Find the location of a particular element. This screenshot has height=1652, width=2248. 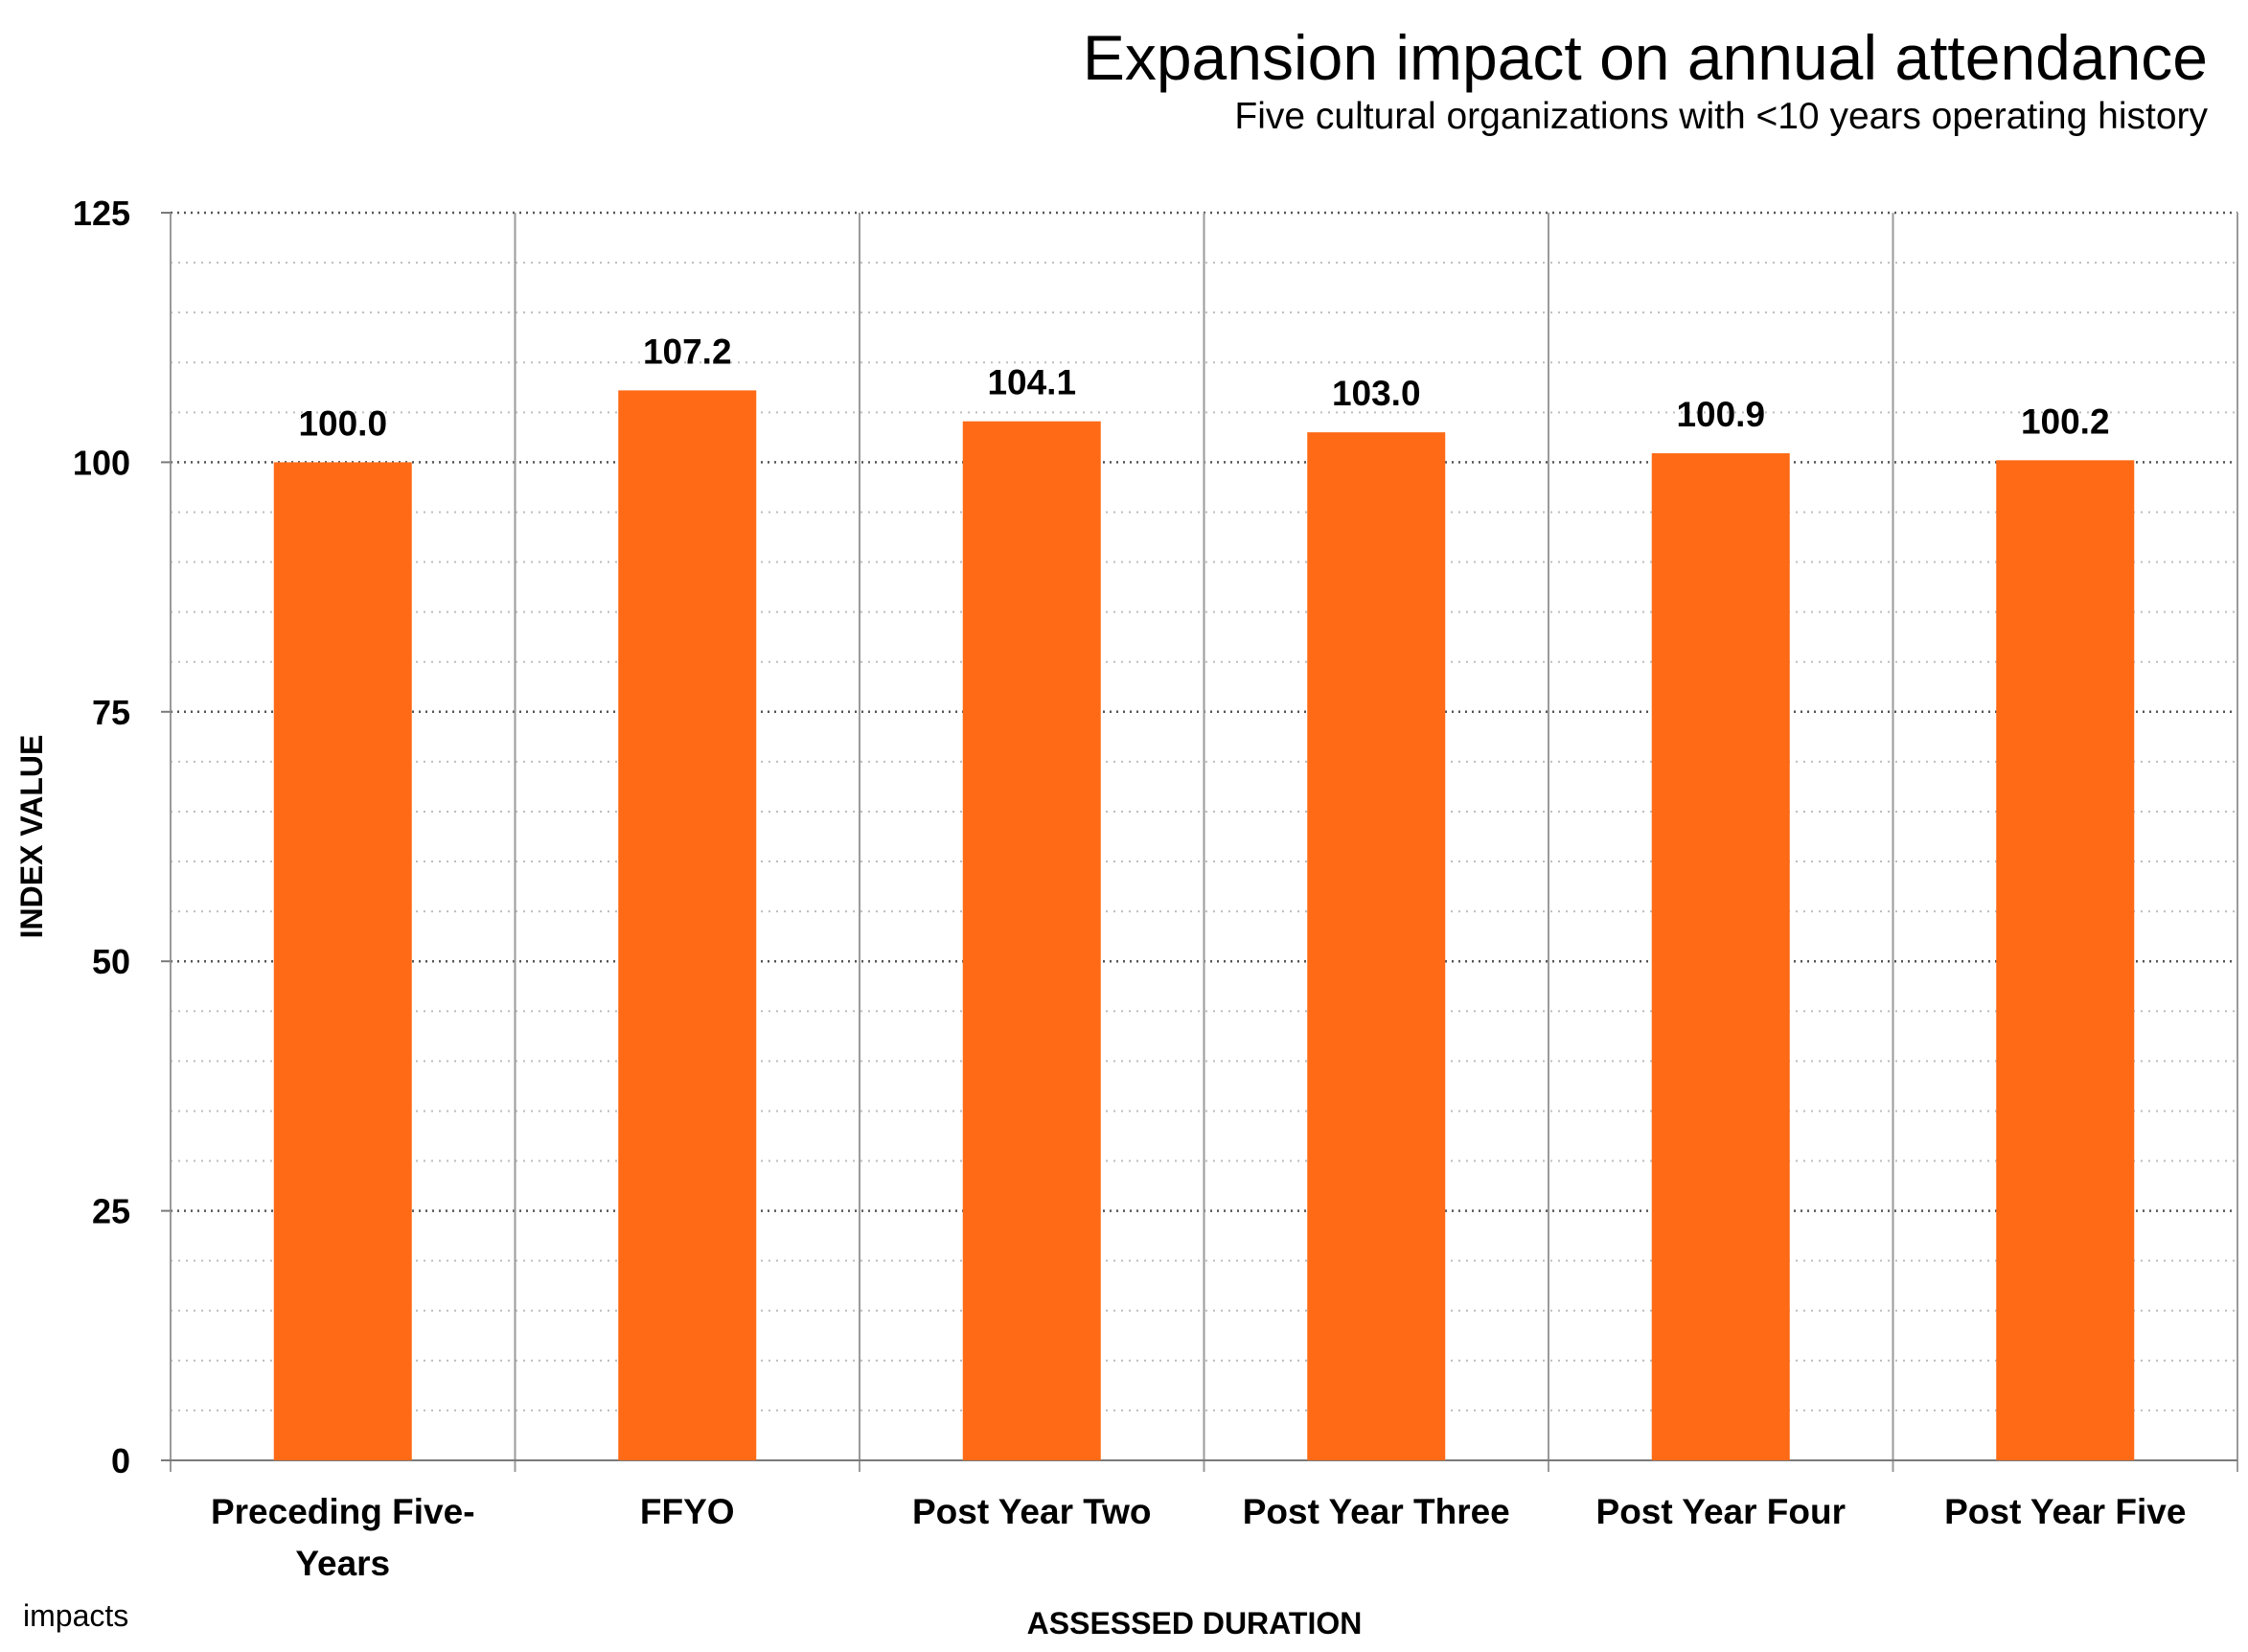

x-tick-label: Preceding Five- is located at coordinates (343, 1511).